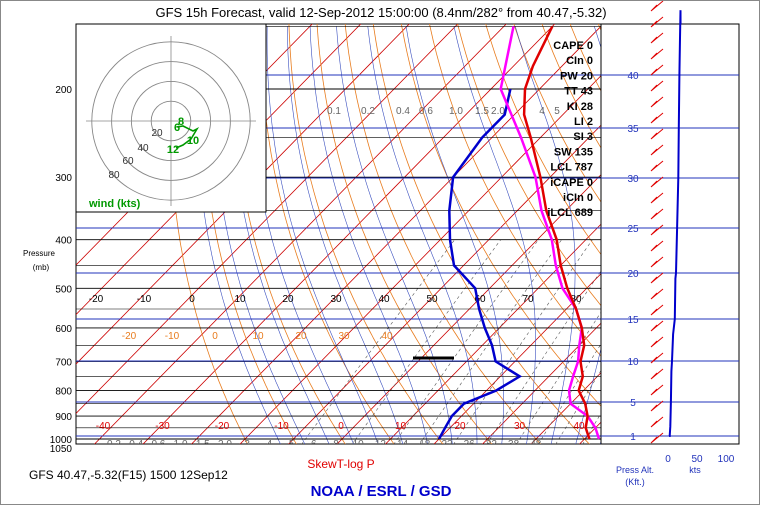 This screenshot has height=506, width=760. I want to click on wind-barb, so click(657, 6).